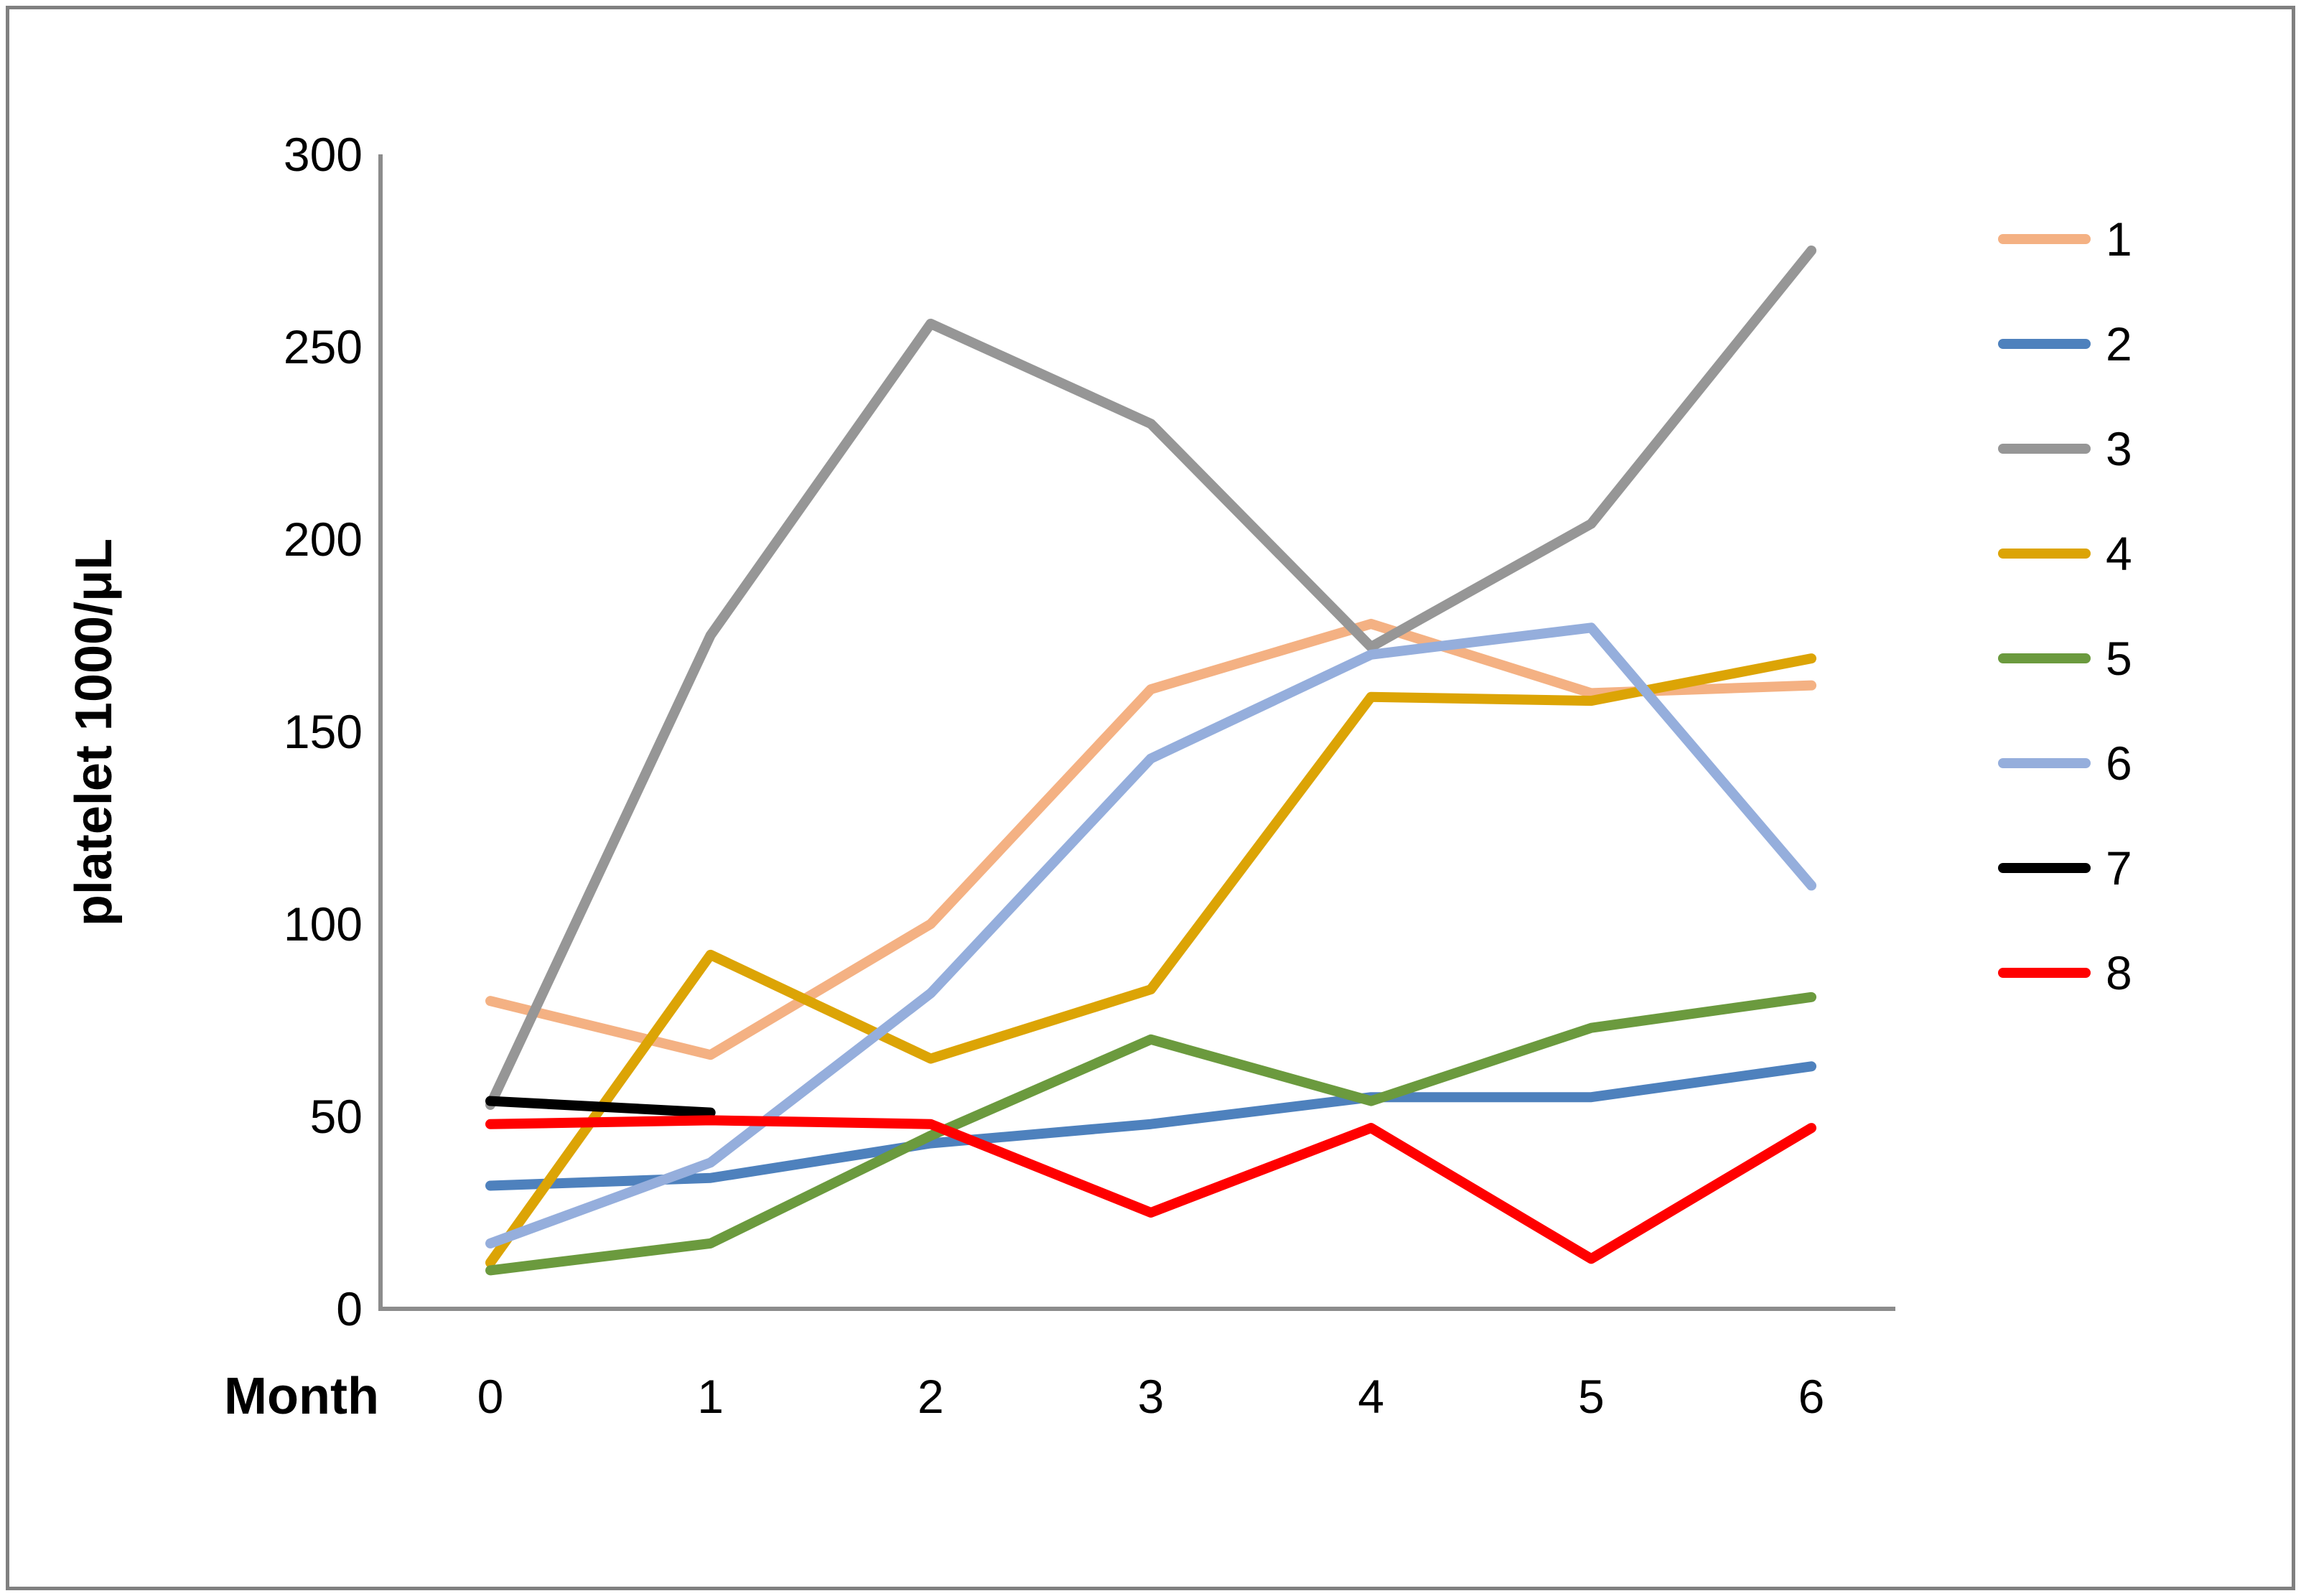 Image resolution: width=2301 pixels, height=1596 pixels. I want to click on y-tick-label: 200, so click(323, 539).